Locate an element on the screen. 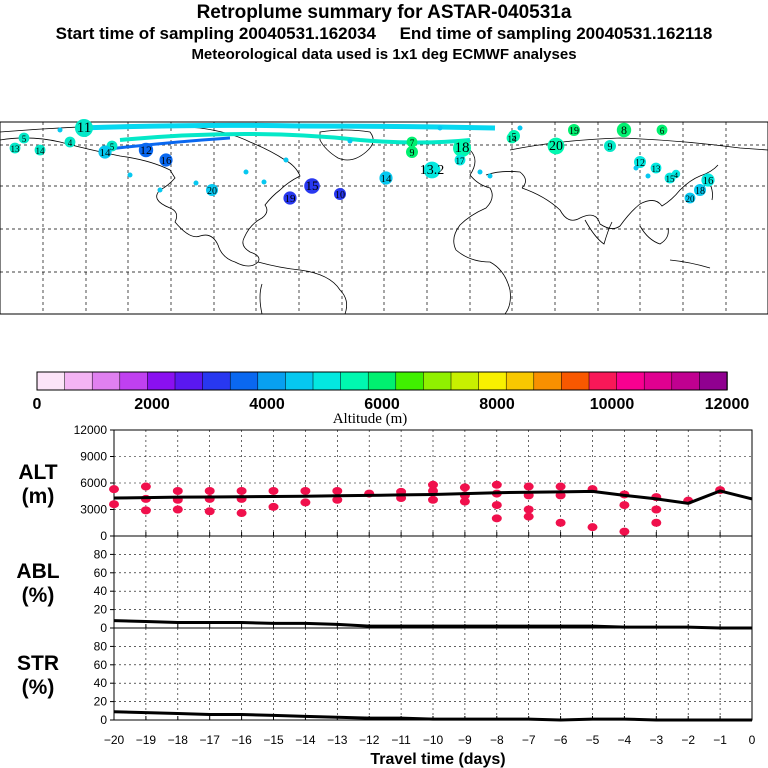 This screenshot has width=768, height=768. y-tick-label: 40 is located at coordinates (101, 683).